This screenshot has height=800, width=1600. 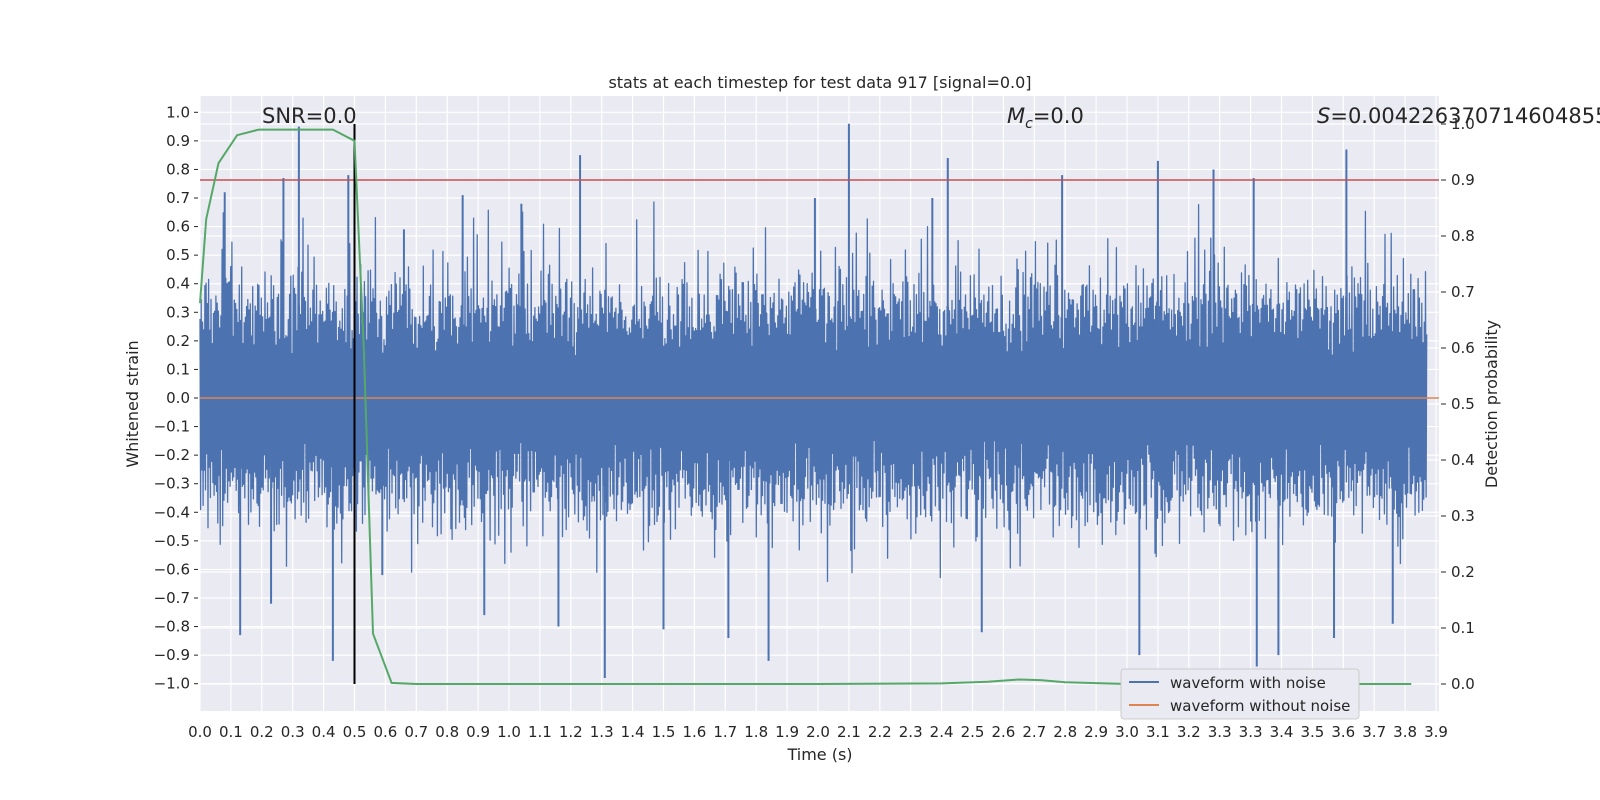 What do you see at coordinates (178, 141) in the screenshot?
I see `y-tick-label: 0.9` at bounding box center [178, 141].